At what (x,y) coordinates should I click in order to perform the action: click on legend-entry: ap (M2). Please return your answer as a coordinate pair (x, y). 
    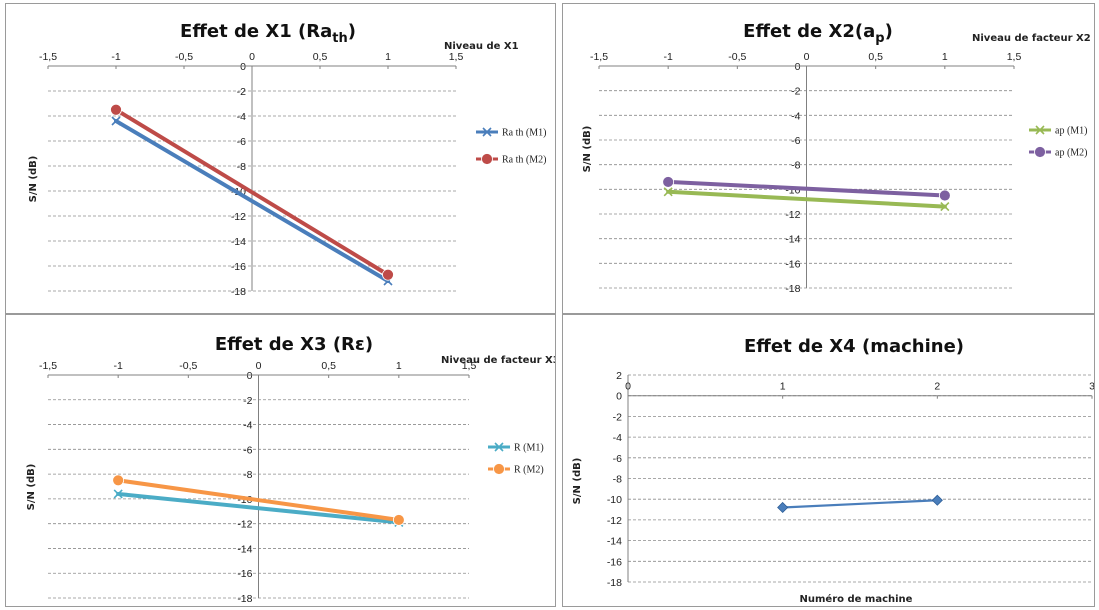
    Looking at the image, I should click on (1058, 153).